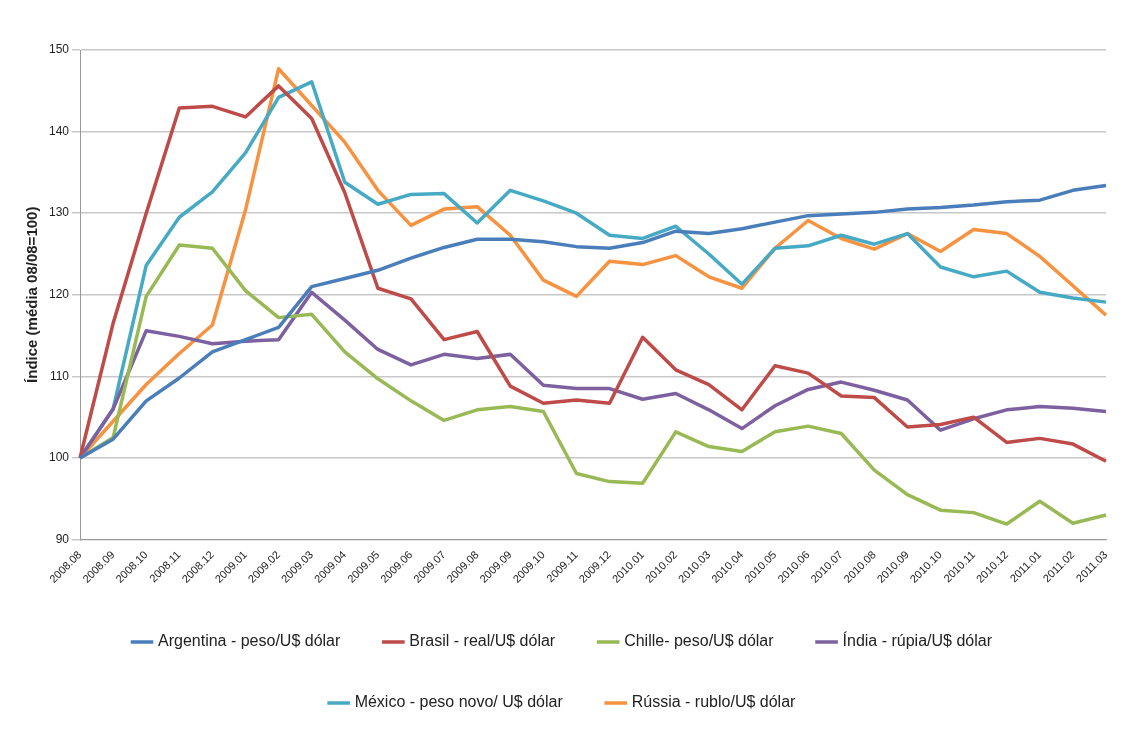 This screenshot has height=731, width=1136. I want to click on legend-label: México - peso novo/ U$ dólar, so click(459, 702).